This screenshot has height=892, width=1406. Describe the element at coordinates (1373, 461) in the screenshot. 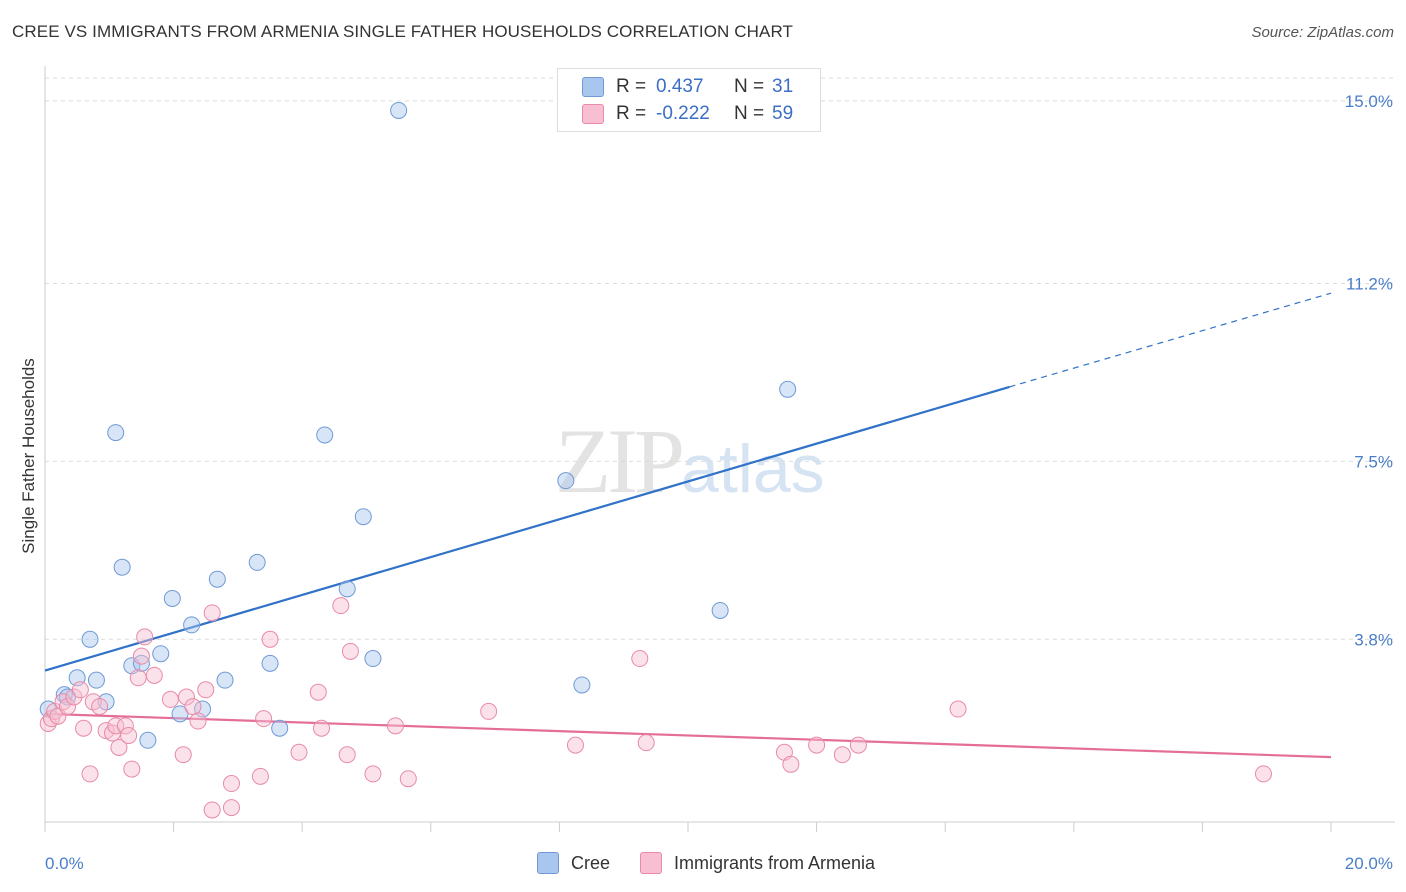

I see `y-tick-label: 7.5%` at that location.